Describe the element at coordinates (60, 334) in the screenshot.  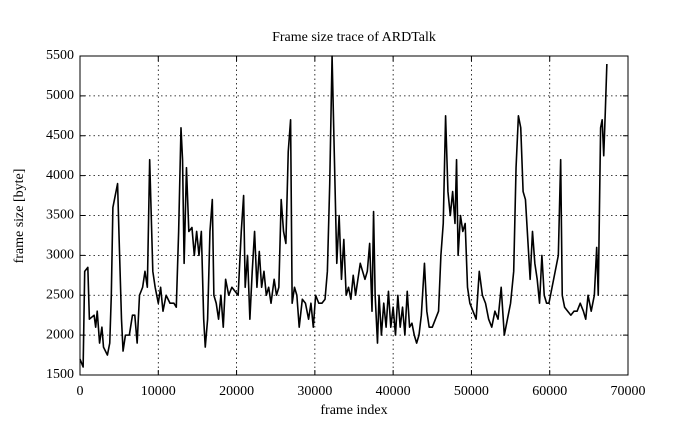
I see `y-tick-label: 2000` at that location.